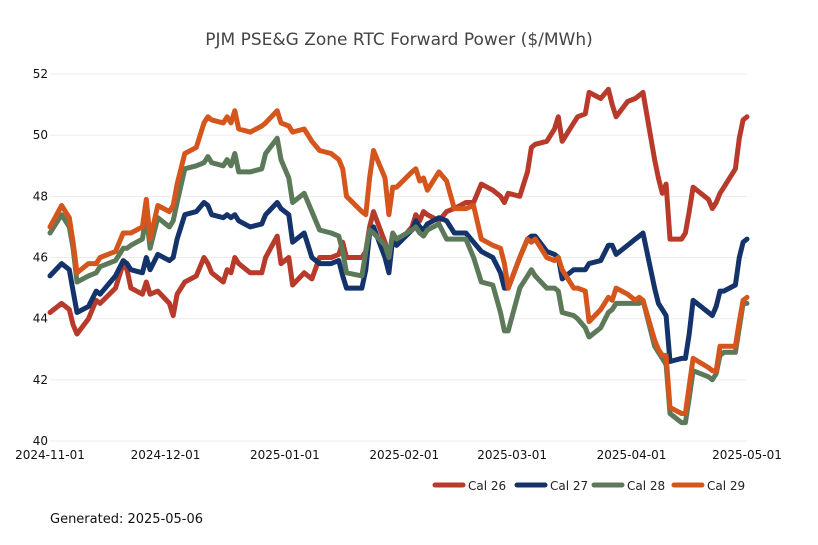 The image size is (818, 545). What do you see at coordinates (399, 40) in the screenshot?
I see `chart-title: PJM PSE&G Zone RTC Forward Power ($/MWh)` at bounding box center [399, 40].